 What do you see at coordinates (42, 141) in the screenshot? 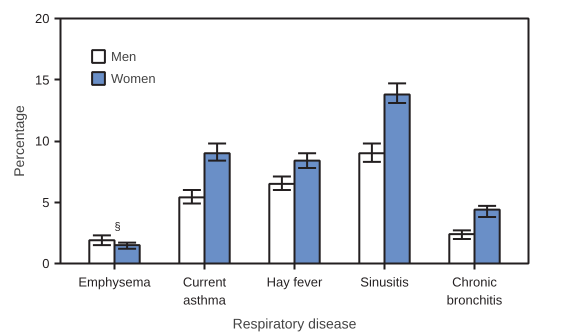
I see `y-tick-label: 10` at bounding box center [42, 141].